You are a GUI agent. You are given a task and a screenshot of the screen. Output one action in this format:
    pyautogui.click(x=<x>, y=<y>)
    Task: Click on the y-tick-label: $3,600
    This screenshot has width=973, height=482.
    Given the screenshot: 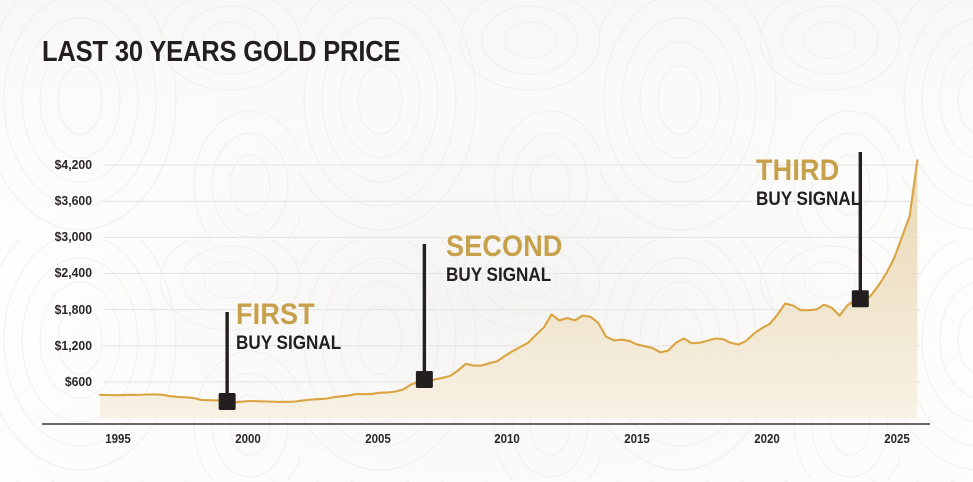 What is the action you would take?
    pyautogui.click(x=73, y=201)
    